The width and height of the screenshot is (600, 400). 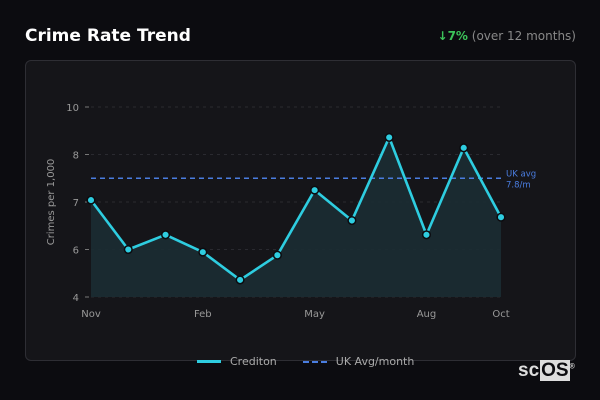 What do you see at coordinates (314, 314) in the screenshot?
I see `x-tick-label: May` at bounding box center [314, 314].